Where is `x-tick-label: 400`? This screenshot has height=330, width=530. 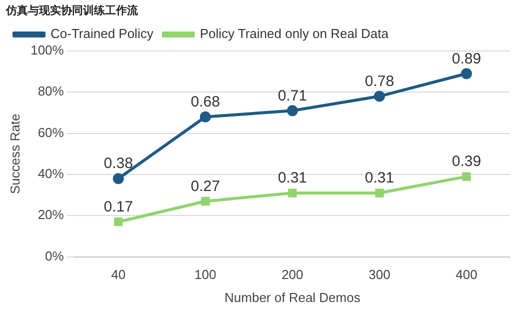
x-tick-label: 400 is located at coordinates (467, 274).